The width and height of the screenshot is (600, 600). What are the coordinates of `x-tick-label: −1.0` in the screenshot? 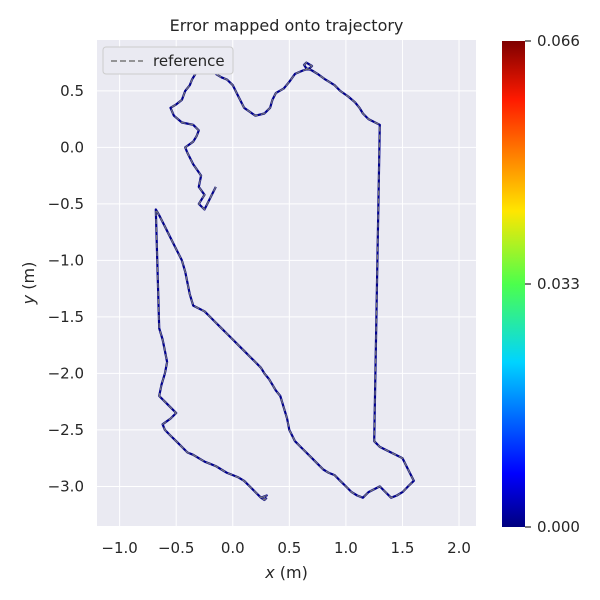 It's located at (119, 548).